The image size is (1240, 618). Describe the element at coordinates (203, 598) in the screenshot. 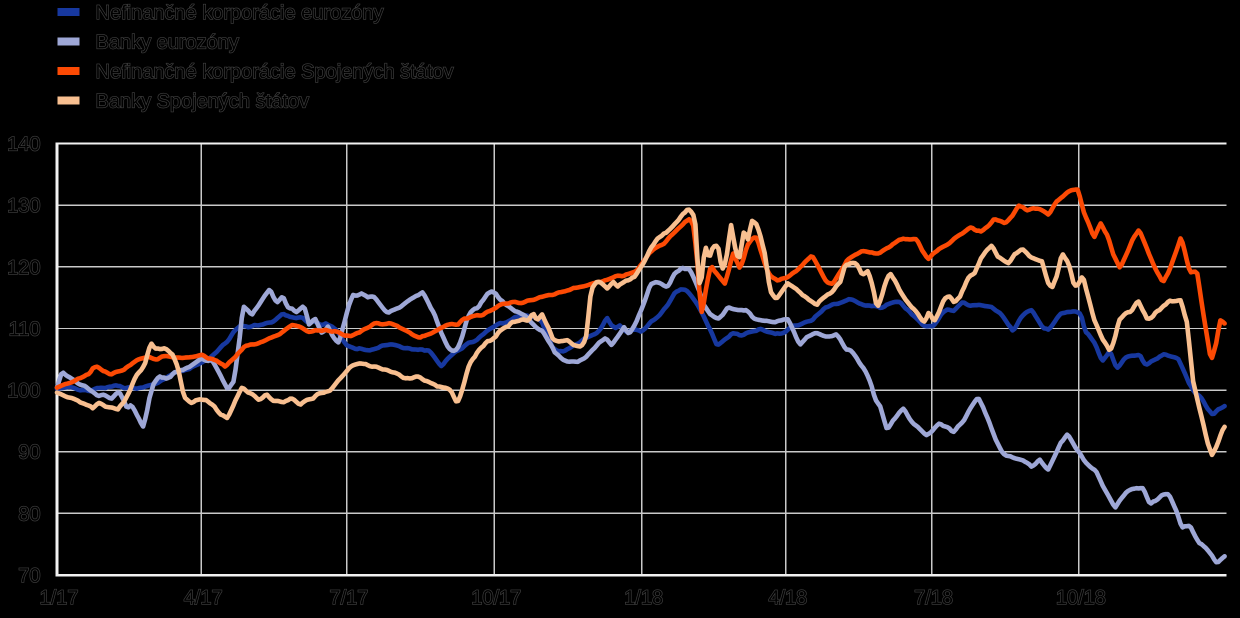

I see `x-tick-label-1: 4/17` at that location.